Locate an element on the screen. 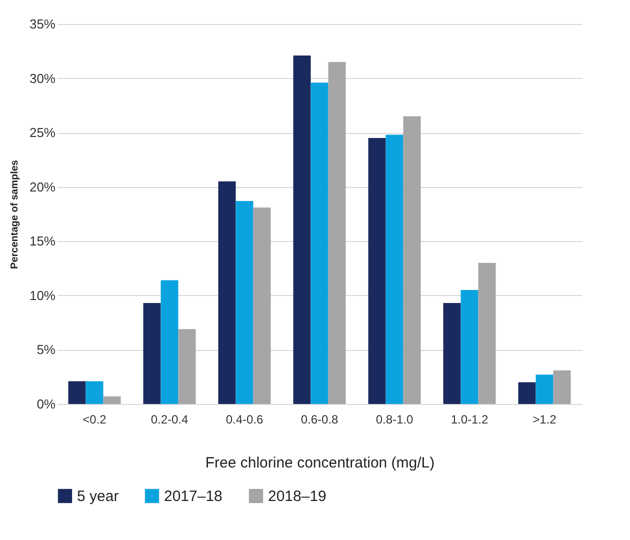  y-tick-label: 35% is located at coordinates (42, 24).